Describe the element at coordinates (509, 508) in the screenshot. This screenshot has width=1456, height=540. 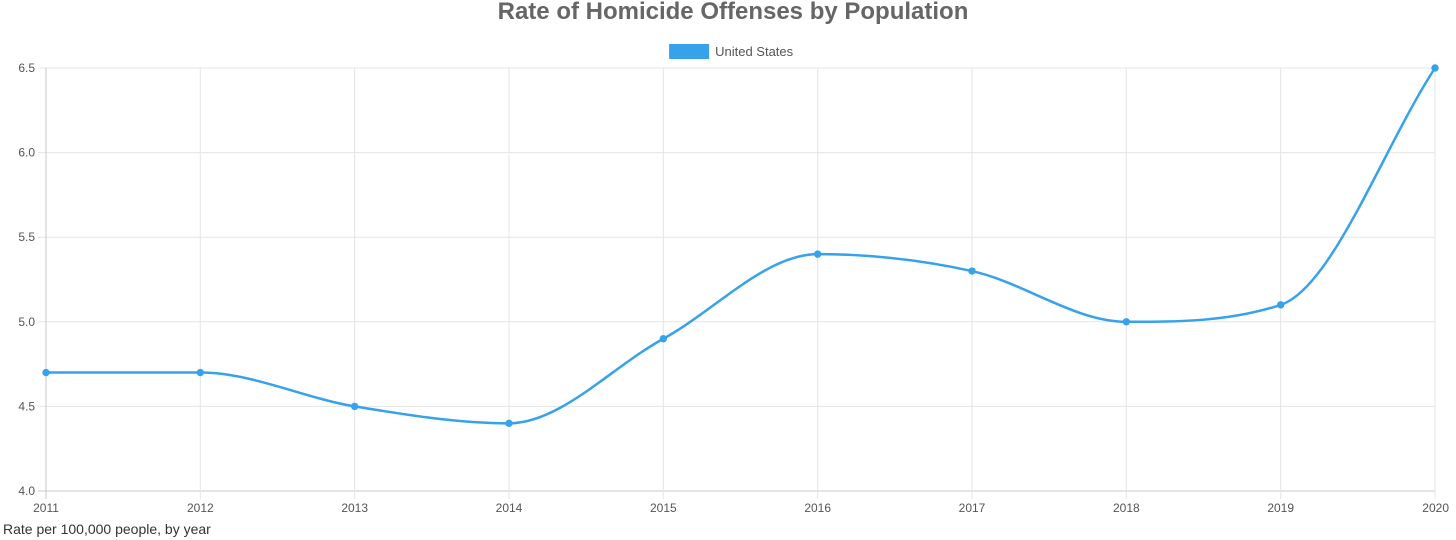
I see `x-tick-label: 2014` at that location.